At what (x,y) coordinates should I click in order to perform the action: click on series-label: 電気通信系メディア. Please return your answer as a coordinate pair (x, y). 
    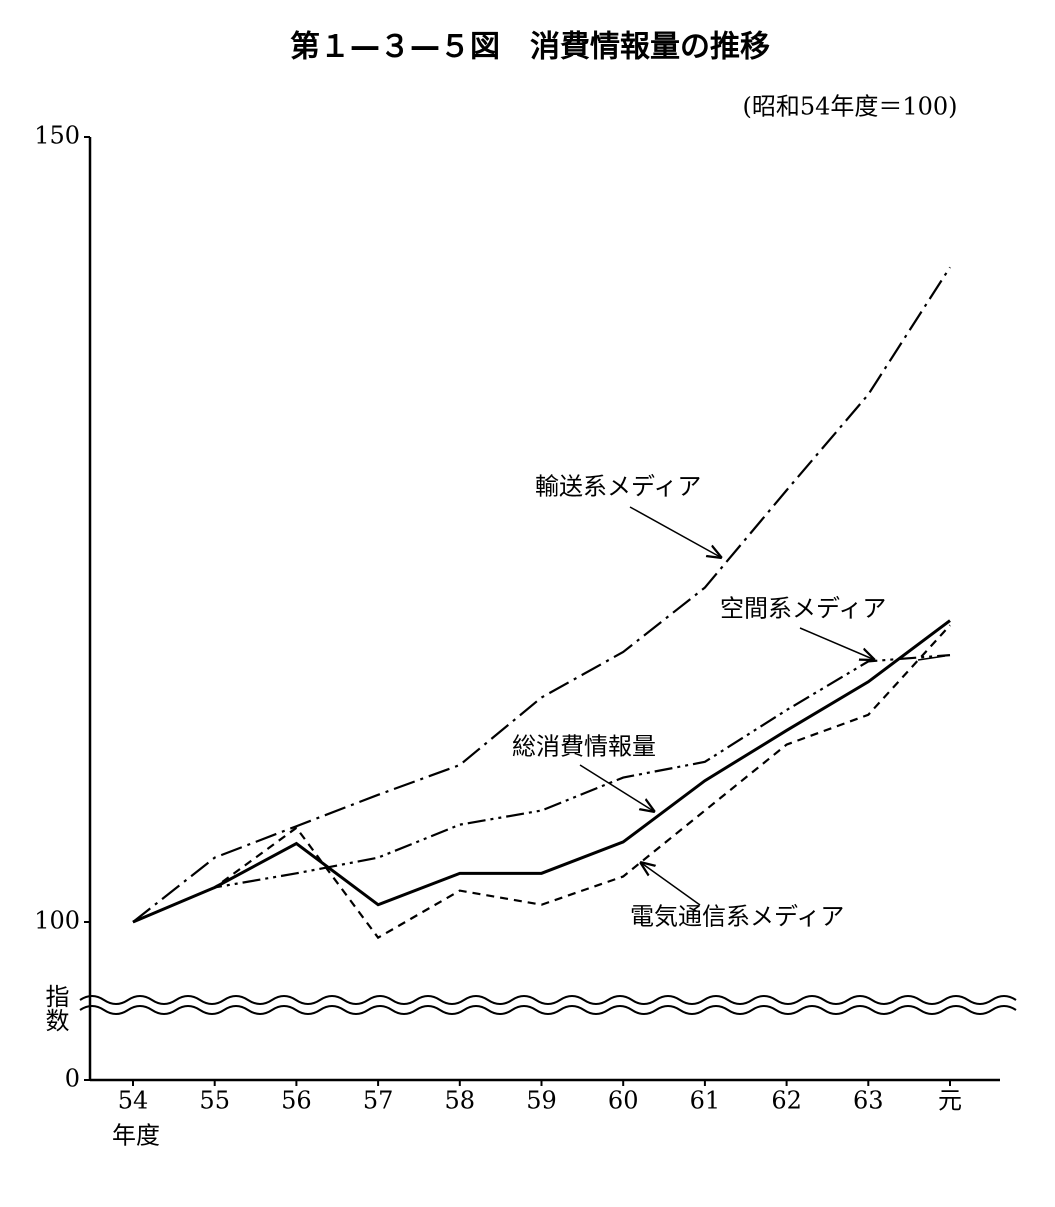
    Looking at the image, I should click on (737, 917).